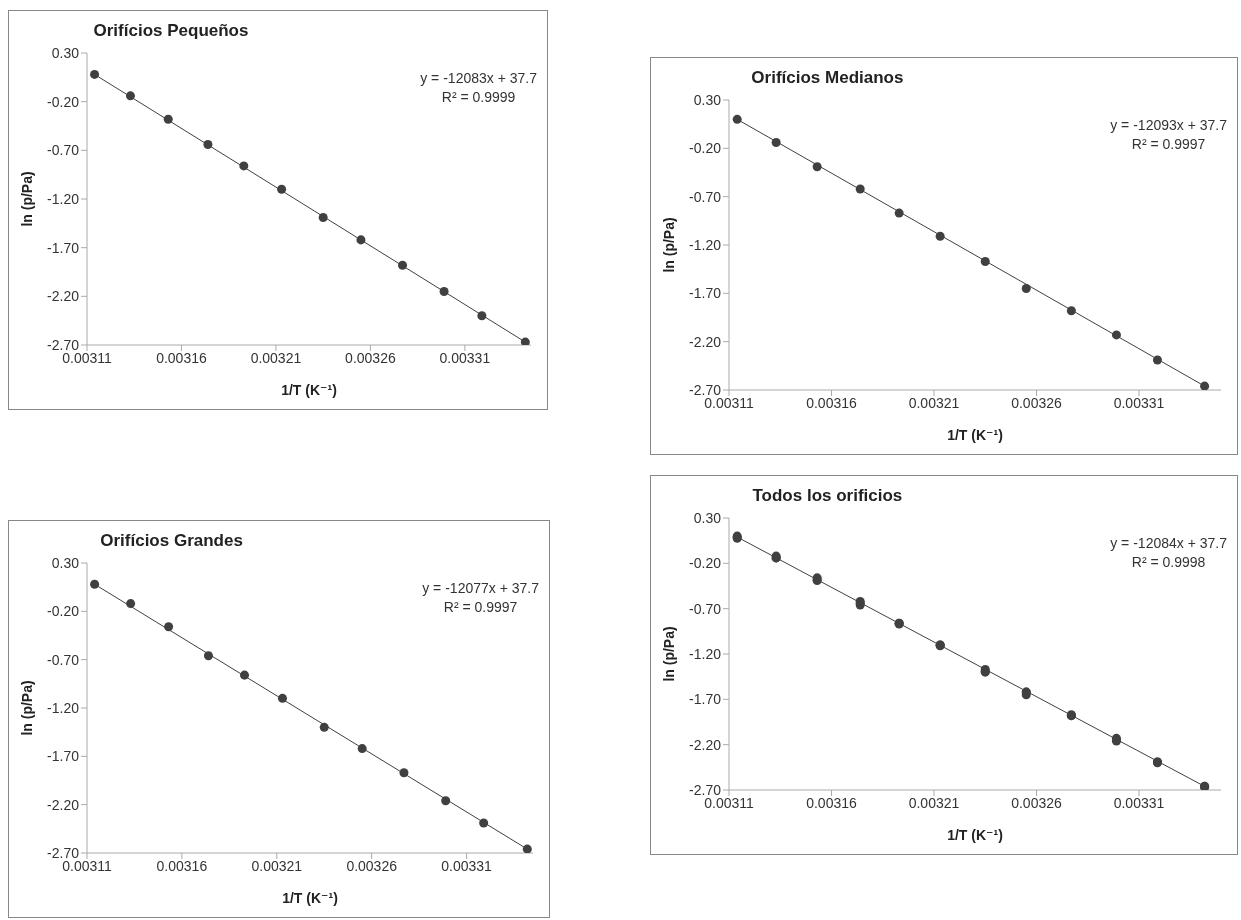 This screenshot has width=1241, height=920. Describe the element at coordinates (171, 541) in the screenshot. I see `chart-title: Orifícios Grandes` at that location.